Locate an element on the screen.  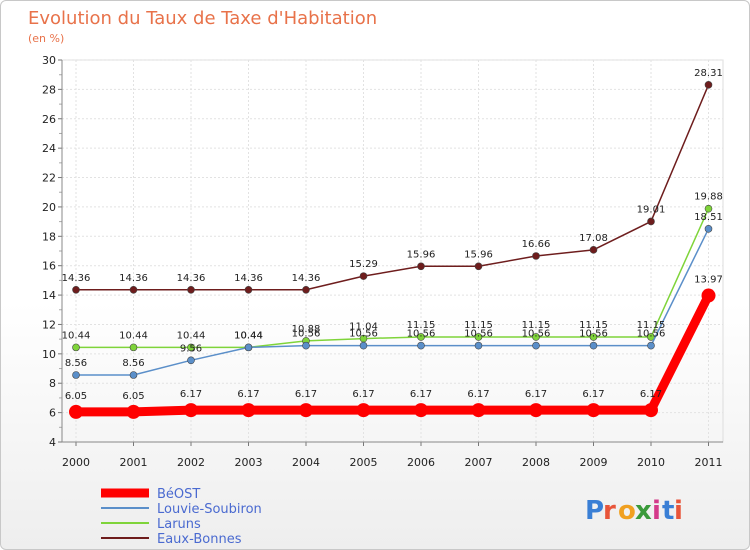
x-tick-label: 2006 is located at coordinates (421, 462).